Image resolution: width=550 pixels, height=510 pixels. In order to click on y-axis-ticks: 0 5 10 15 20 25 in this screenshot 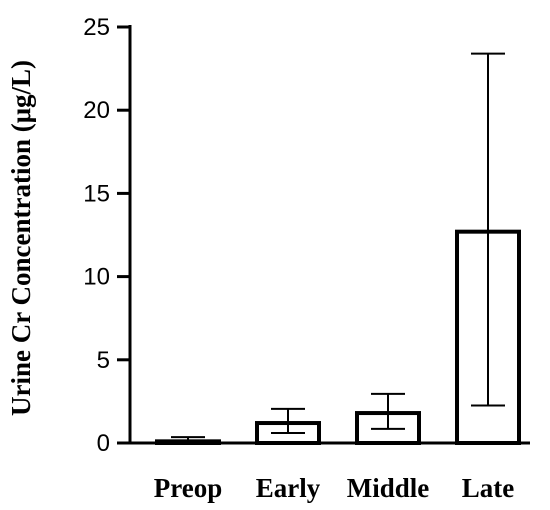, I will do `click(106, 235)`.